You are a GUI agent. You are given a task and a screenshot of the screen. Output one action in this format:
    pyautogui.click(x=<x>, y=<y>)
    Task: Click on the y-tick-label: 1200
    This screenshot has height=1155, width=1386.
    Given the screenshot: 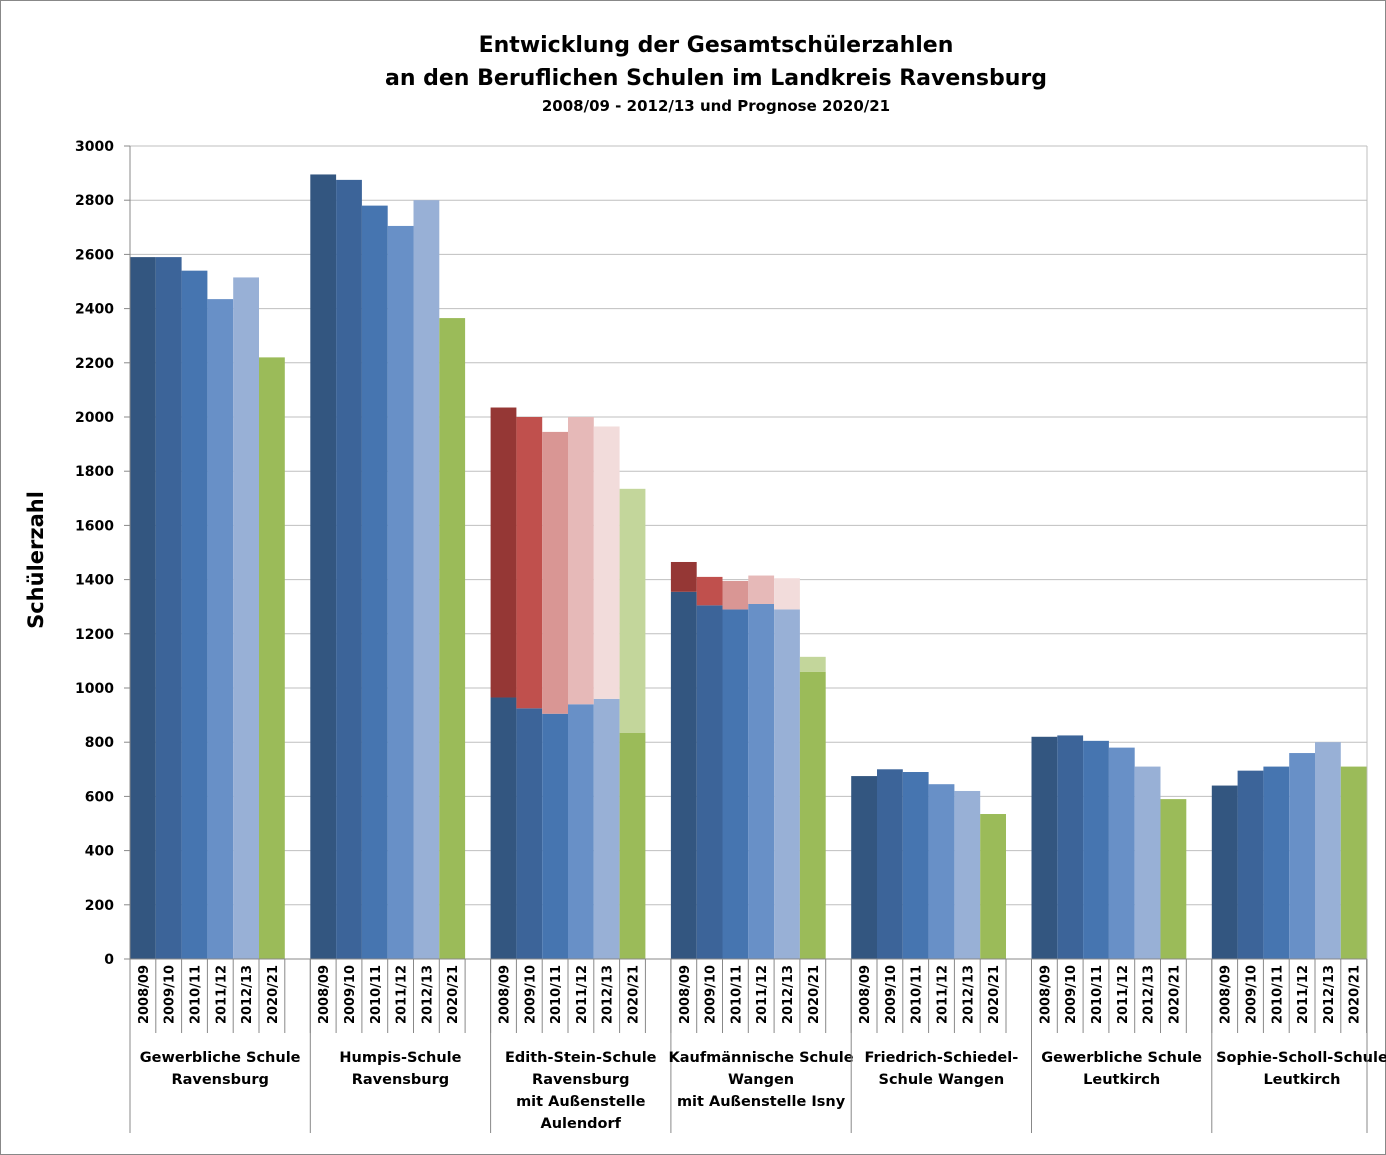 What is the action you would take?
    pyautogui.click(x=94, y=635)
    